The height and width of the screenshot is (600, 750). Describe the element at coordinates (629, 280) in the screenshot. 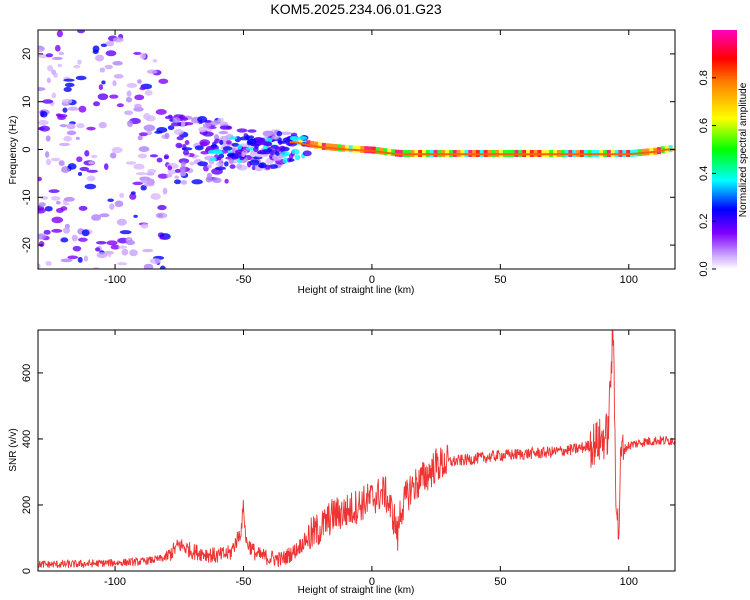

I see `x-tick-label: 100` at that location.